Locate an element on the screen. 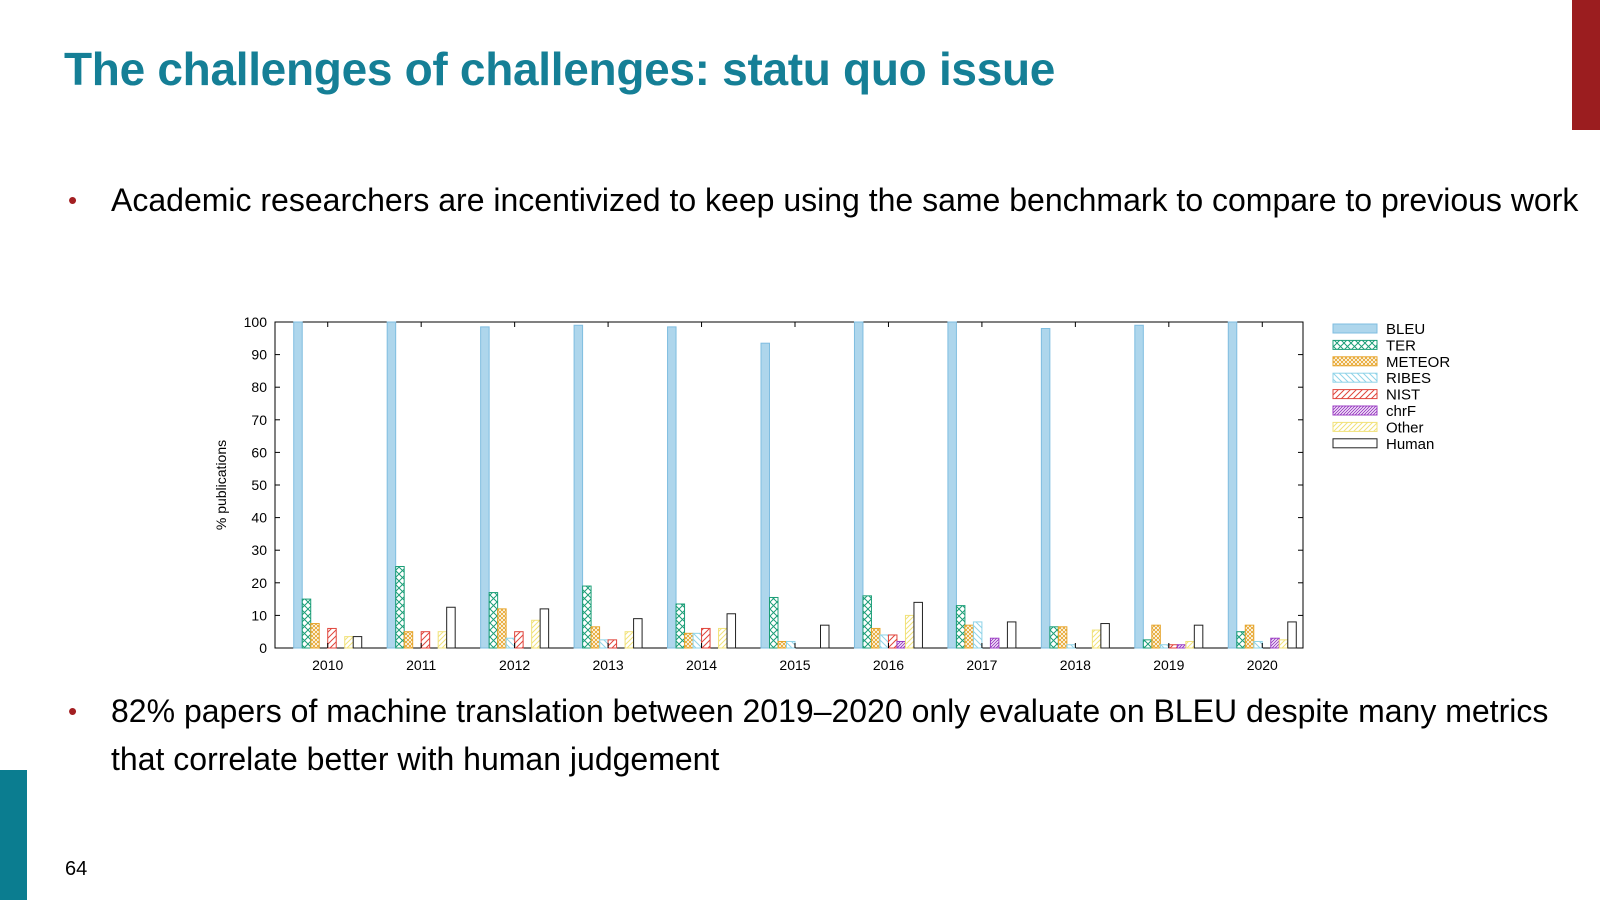 Image resolution: width=1600 pixels, height=900 pixels. y-tick-label: 10 is located at coordinates (259, 615).